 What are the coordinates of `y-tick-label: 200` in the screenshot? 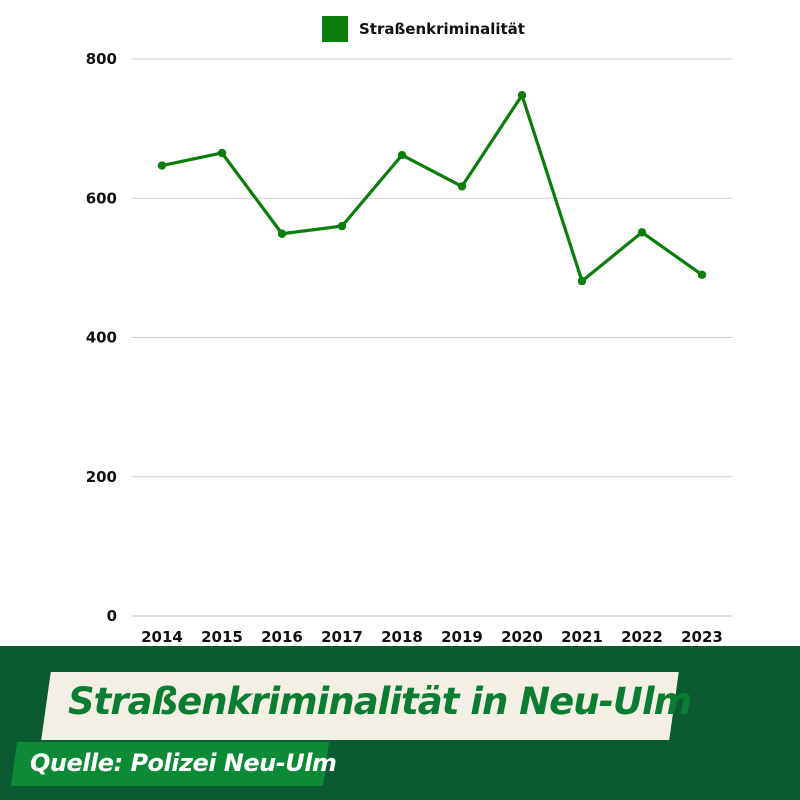 It's located at (101, 477).